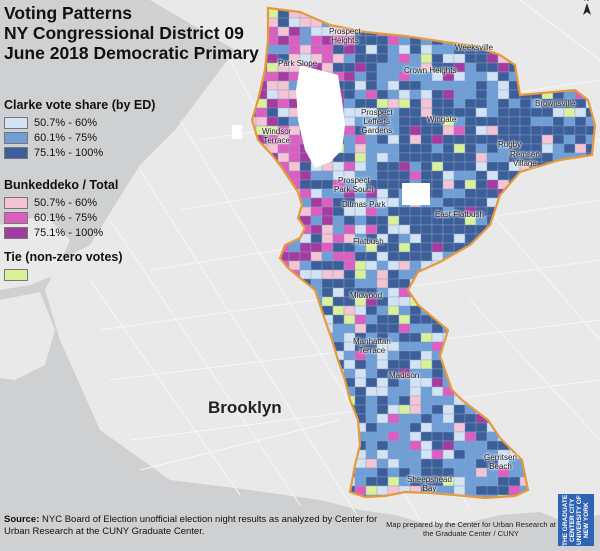 The width and height of the screenshot is (600, 551). What do you see at coordinates (65, 202) in the screenshot?
I see `legend-label: 50.7% - 60%` at bounding box center [65, 202].